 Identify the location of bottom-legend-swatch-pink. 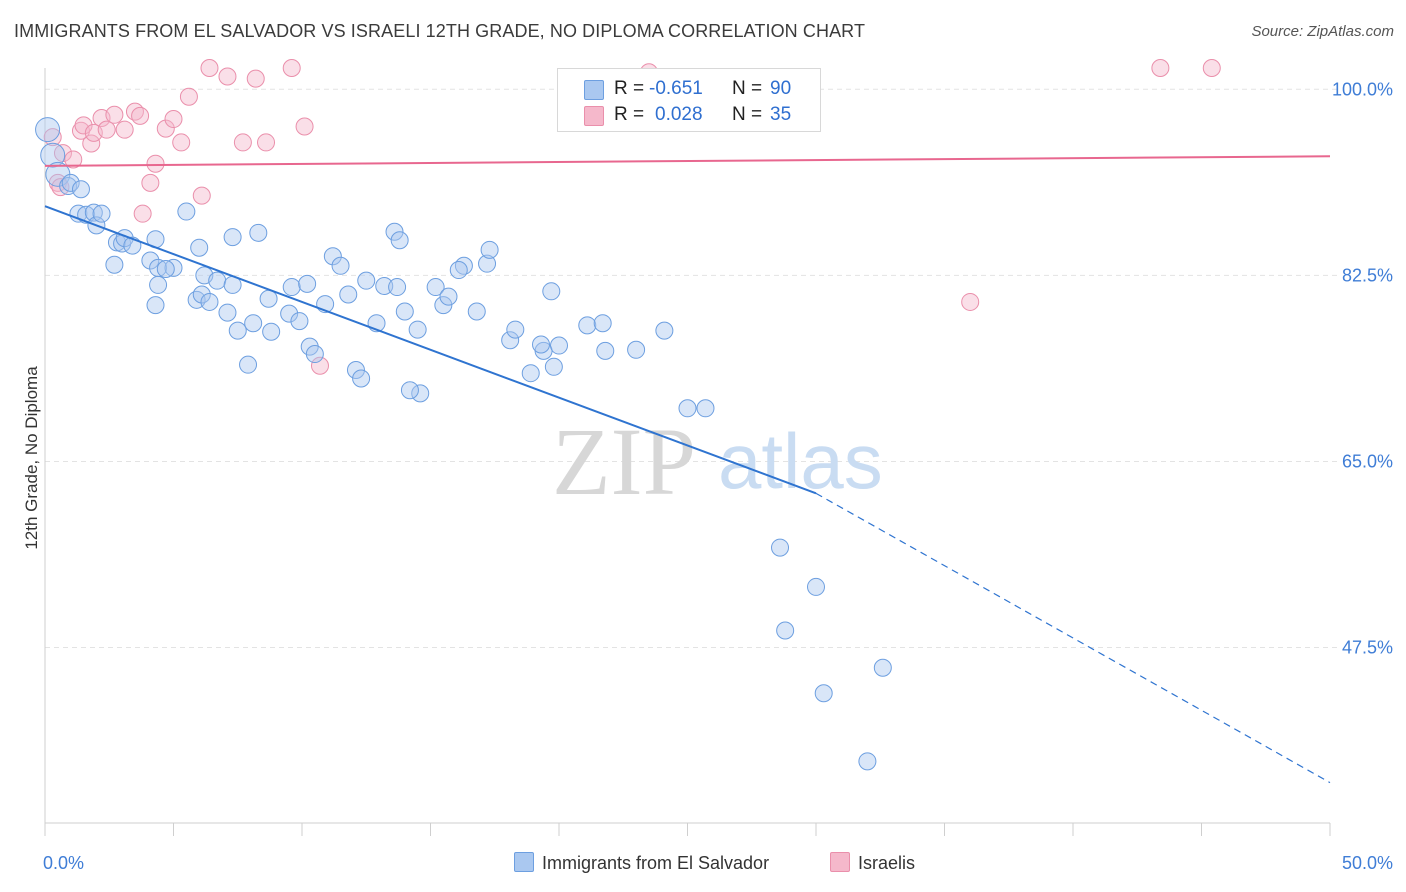
(840, 862).